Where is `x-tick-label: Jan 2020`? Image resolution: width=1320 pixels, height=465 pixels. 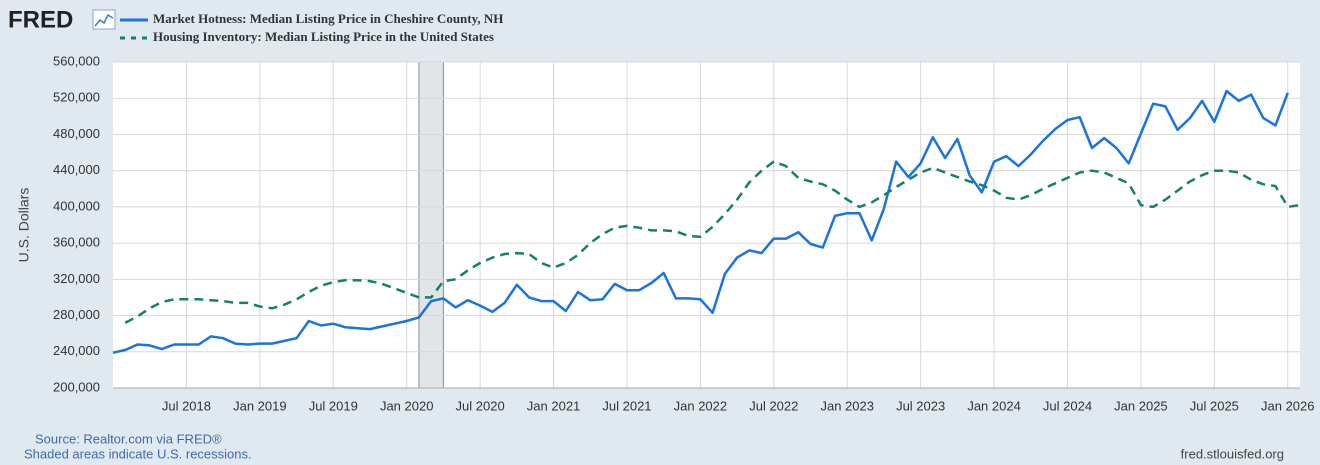
x-tick-label: Jan 2020 is located at coordinates (407, 405).